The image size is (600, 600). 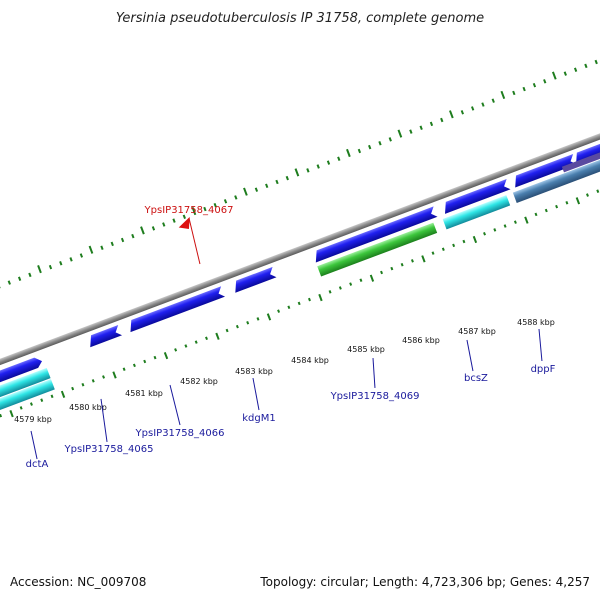 What do you see at coordinates (421, 340) in the screenshot?
I see `scale-label: 4586 kbp` at bounding box center [421, 340].